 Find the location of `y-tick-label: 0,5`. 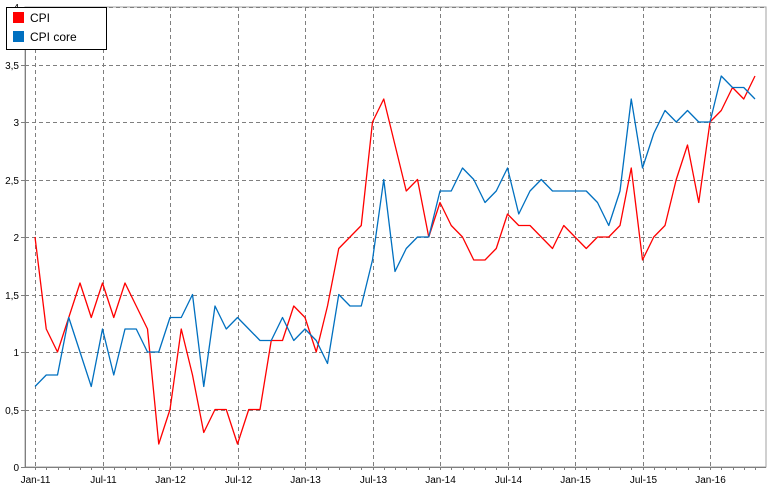

y-tick-label: 0,5 is located at coordinates (12, 411).